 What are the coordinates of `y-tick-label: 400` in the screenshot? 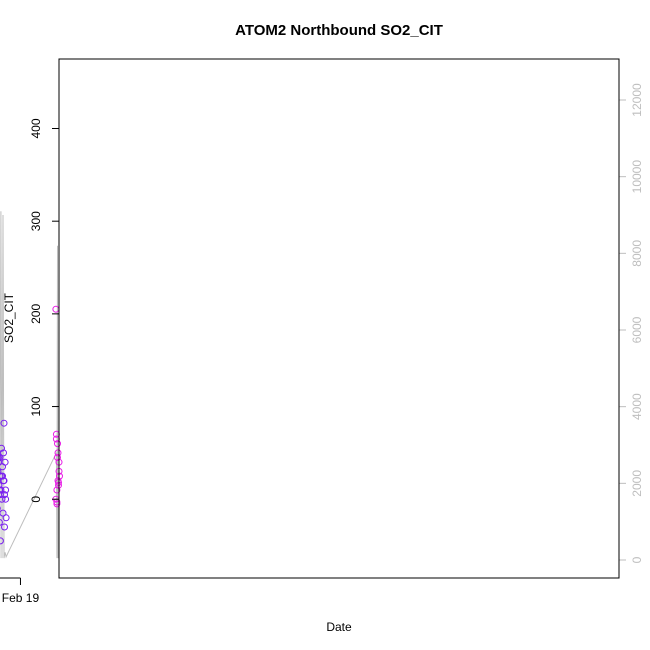 It's located at (36, 128).